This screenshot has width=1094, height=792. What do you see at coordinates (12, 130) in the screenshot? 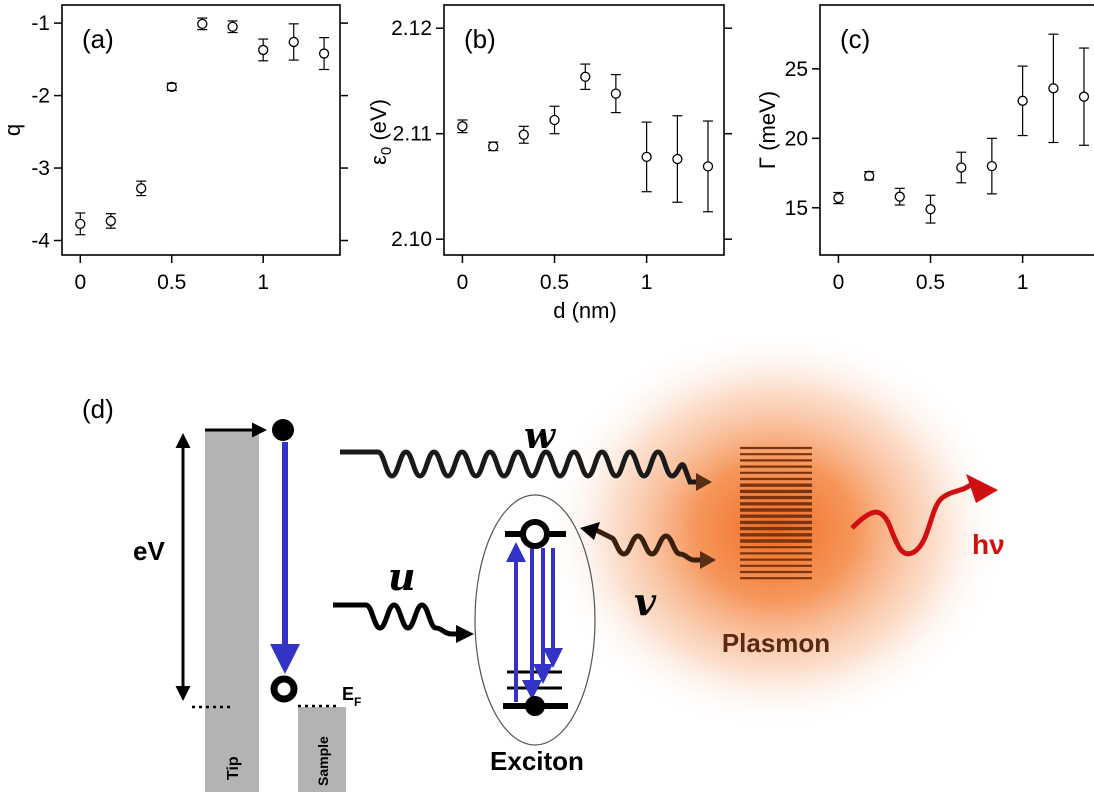
I see `y-axis-label: q` at bounding box center [12, 130].